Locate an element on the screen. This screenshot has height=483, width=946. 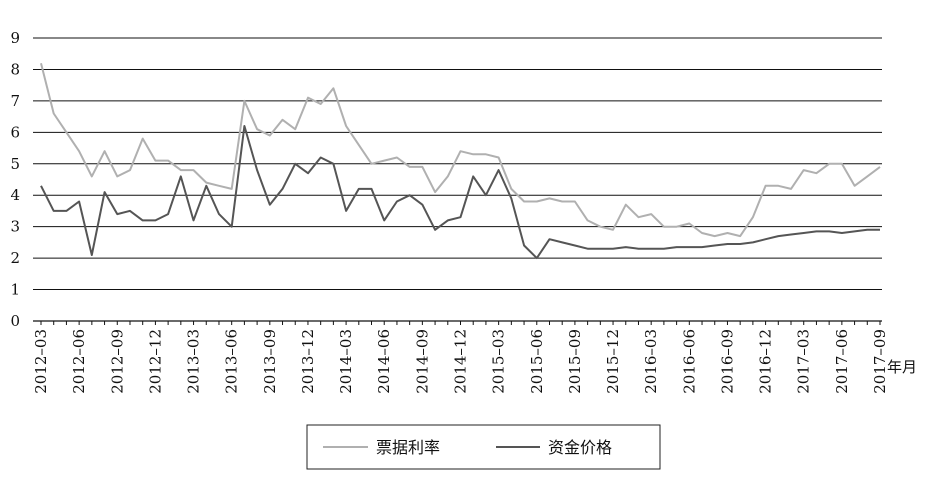
x-tick-label: 2016–12 is located at coordinates (766, 361).